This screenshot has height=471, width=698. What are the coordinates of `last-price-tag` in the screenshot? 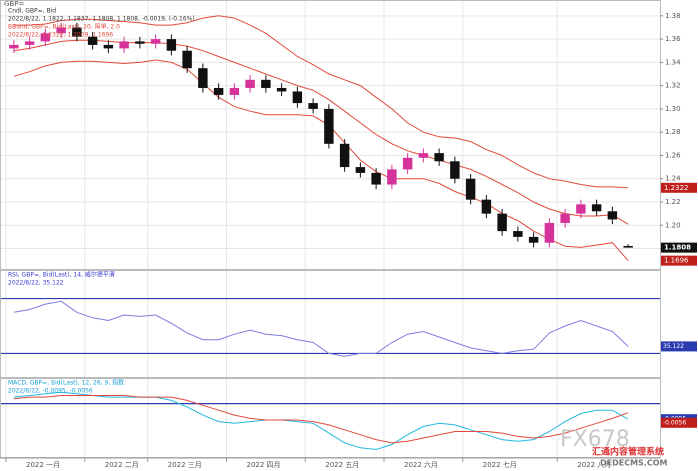 It's located at (679, 247).